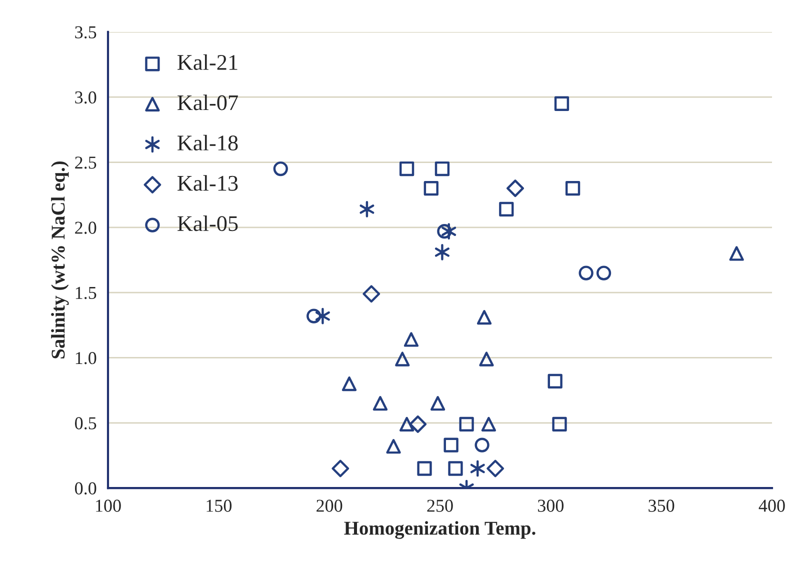 The image size is (800, 581). What do you see at coordinates (60, 259) in the screenshot?
I see `y-axis-title: Salinity (wt% NaCl eq.)` at bounding box center [60, 259].